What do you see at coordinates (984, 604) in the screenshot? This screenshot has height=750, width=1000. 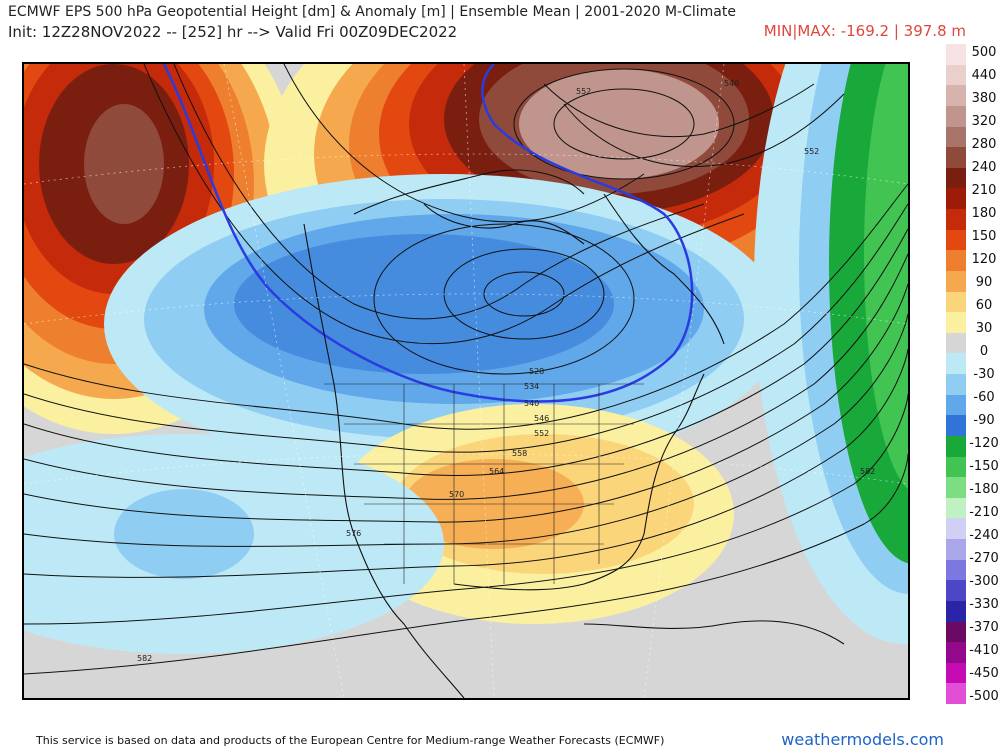 I see `color-scale-label: -330` at bounding box center [984, 604].